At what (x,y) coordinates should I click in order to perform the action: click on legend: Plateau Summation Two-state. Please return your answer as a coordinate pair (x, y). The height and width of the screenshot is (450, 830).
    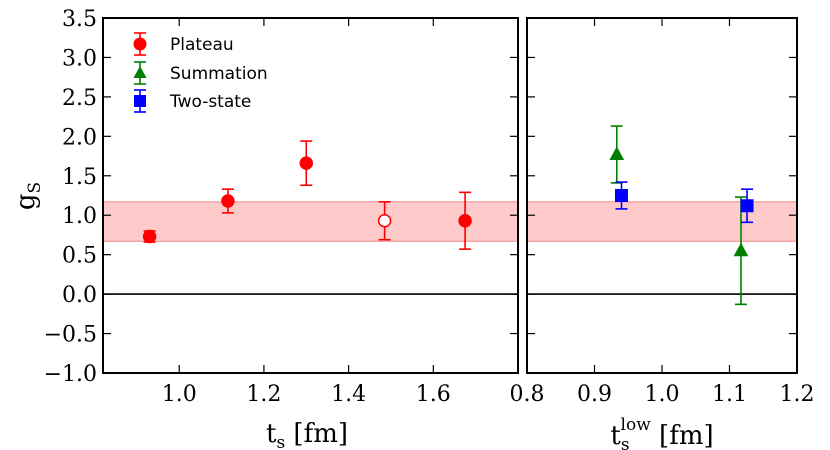
    Looking at the image, I should click on (200, 72).